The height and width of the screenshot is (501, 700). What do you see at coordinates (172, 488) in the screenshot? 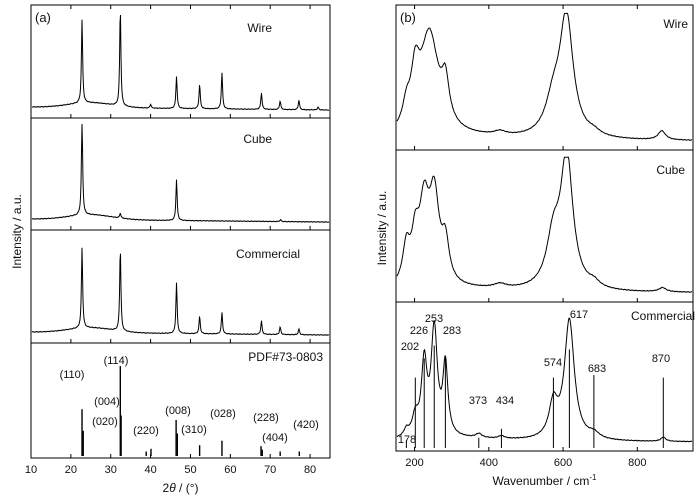
I see `x-axis-label-part: θ` at bounding box center [172, 488].